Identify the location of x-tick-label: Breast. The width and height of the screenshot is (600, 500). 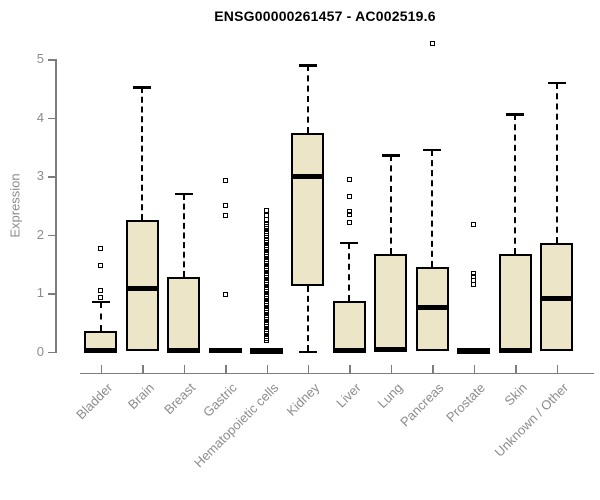
(180, 398).